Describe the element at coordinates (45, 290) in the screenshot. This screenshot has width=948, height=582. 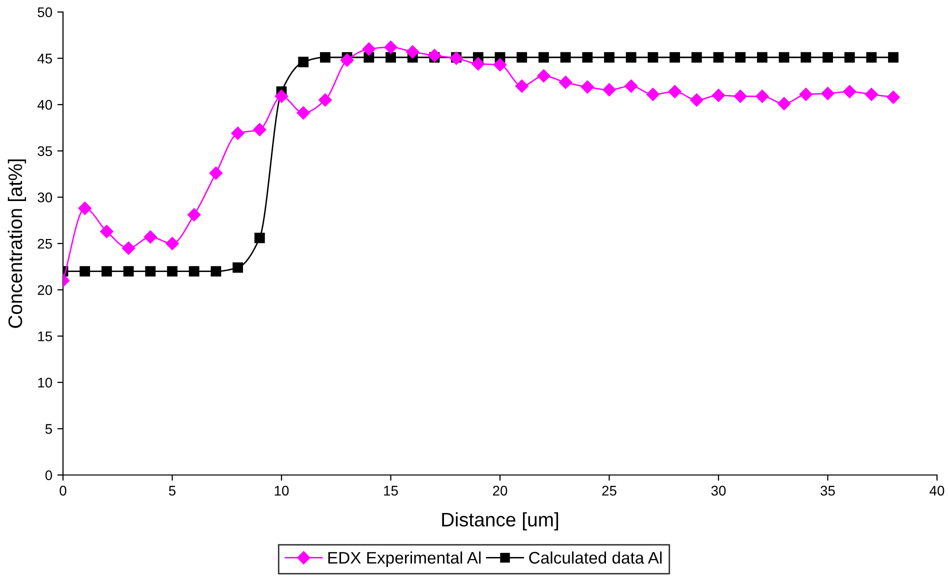
I see `y-tick-label: 20` at that location.